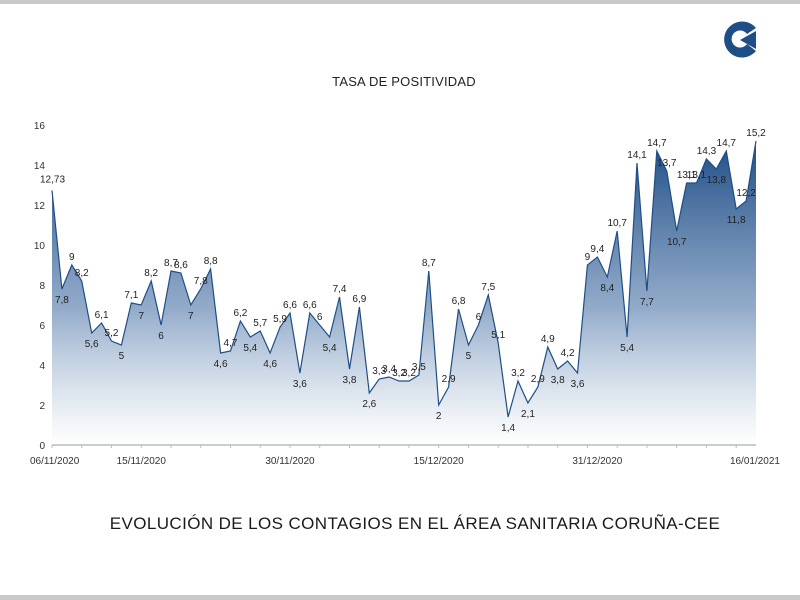 The height and width of the screenshot is (600, 800). What do you see at coordinates (568, 353) in the screenshot?
I see `data-label: 4,2` at bounding box center [568, 353].